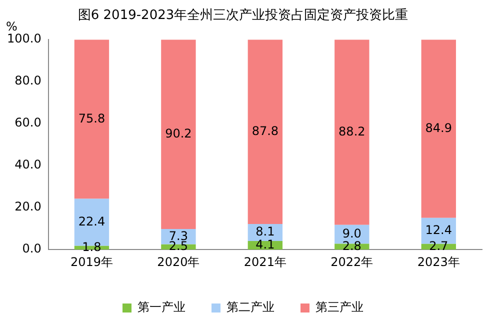 The height and width of the screenshot is (324, 500). I want to click on data-label: 75.8, so click(92, 118).